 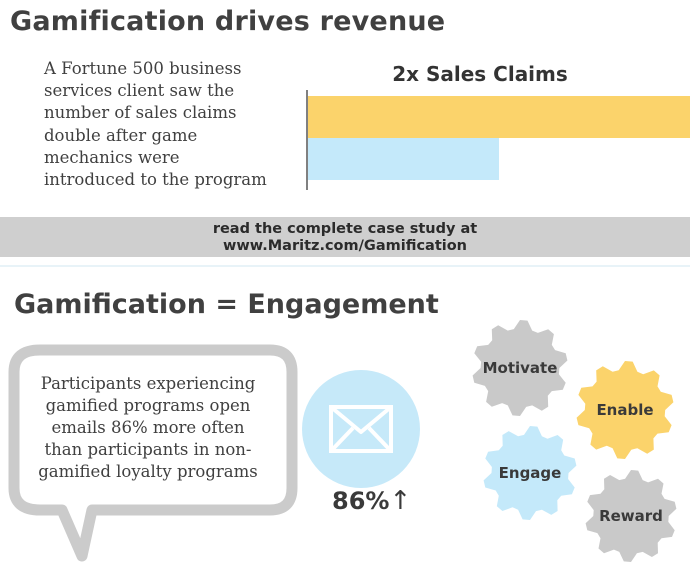 I want to click on gear-enable: Enable, so click(x=625, y=410).